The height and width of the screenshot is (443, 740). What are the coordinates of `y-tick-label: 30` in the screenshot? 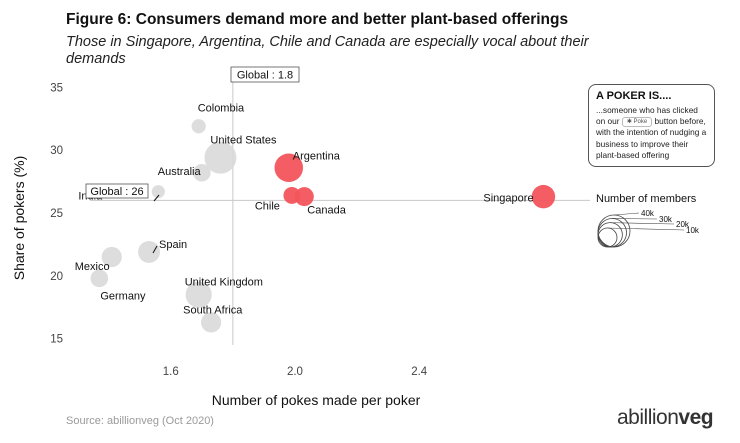 It's located at (56, 151).